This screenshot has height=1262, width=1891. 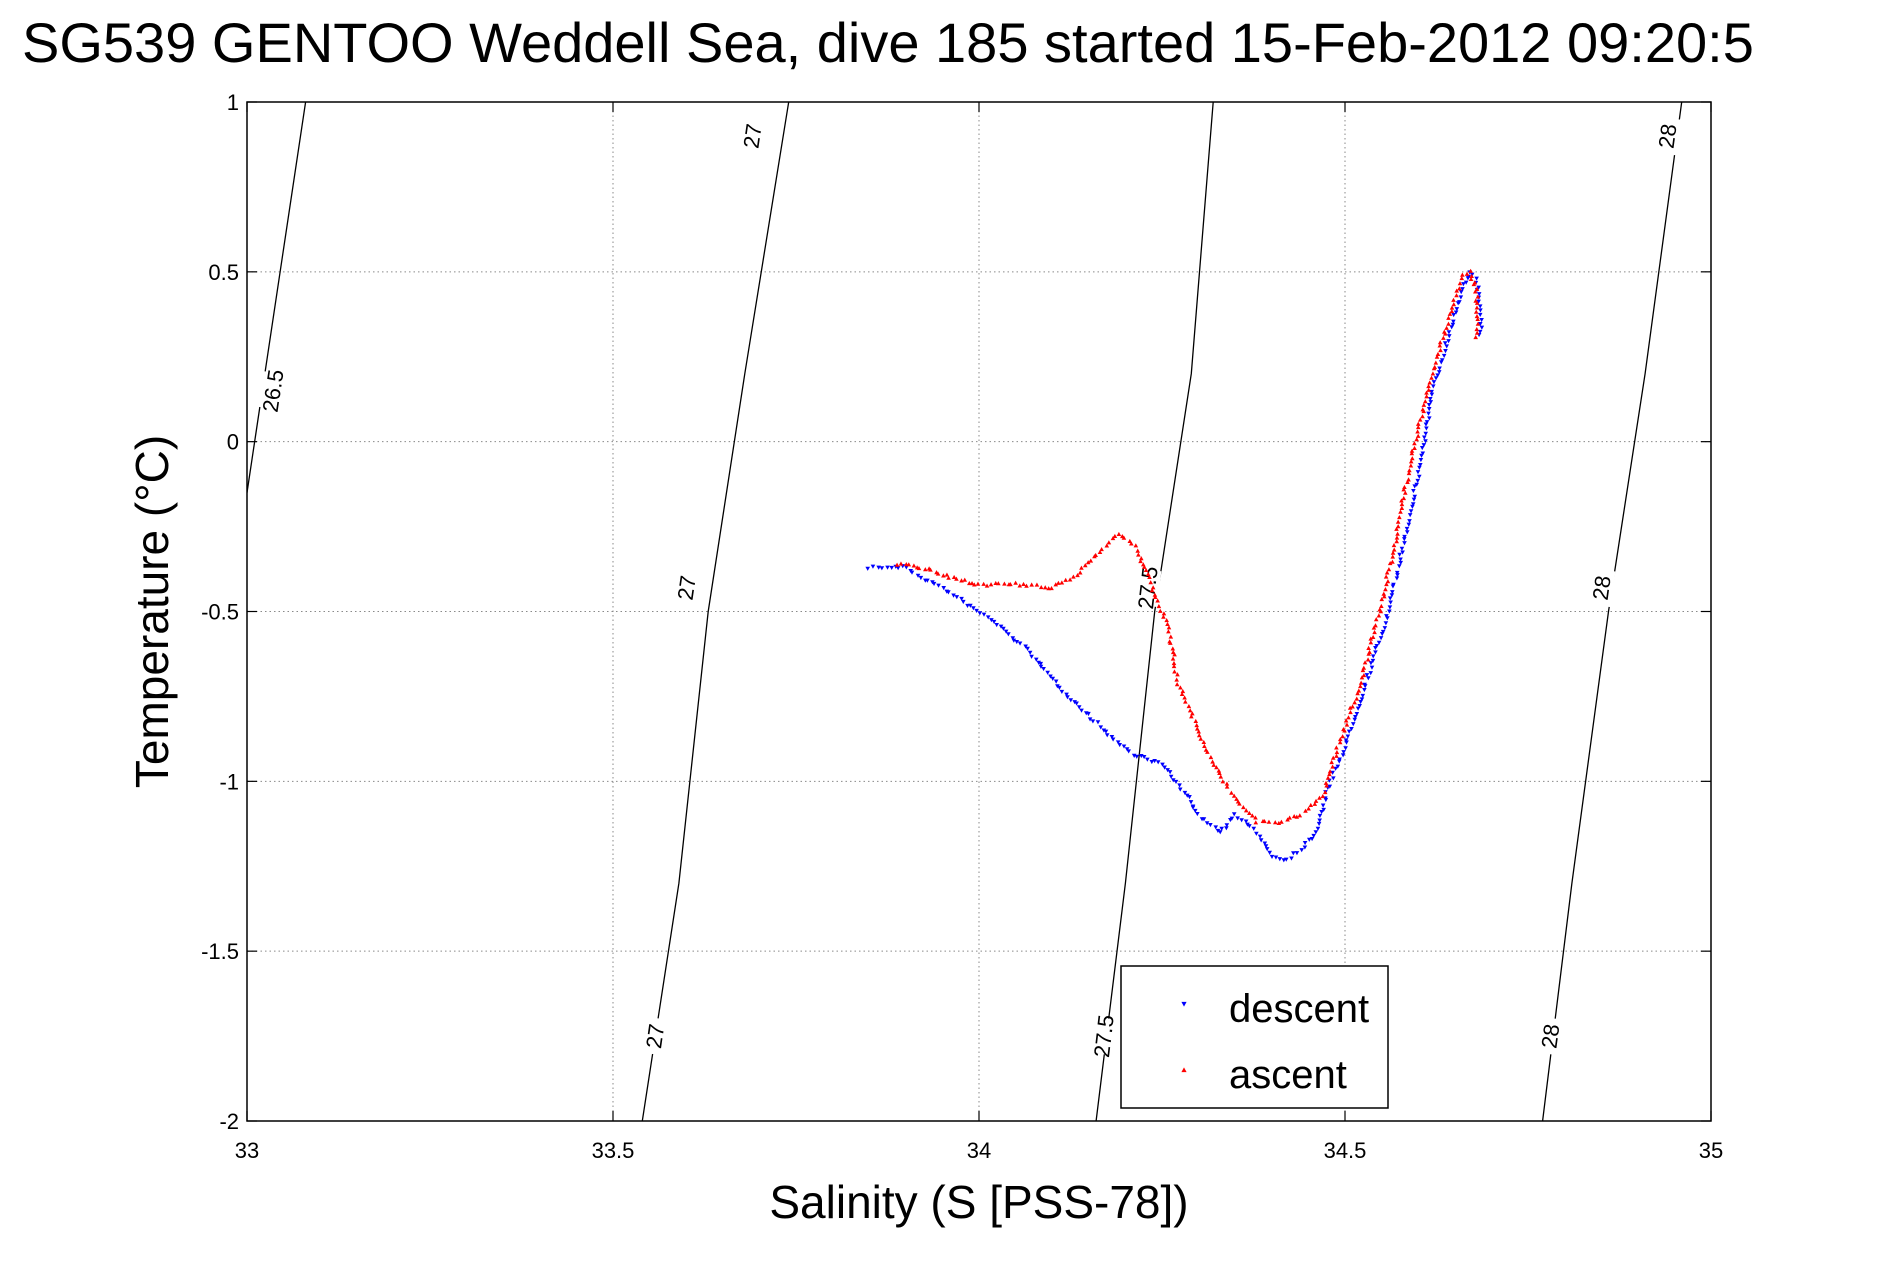 What do you see at coordinates (229, 1121) in the screenshot?
I see `y-tick-label: -2` at bounding box center [229, 1121].